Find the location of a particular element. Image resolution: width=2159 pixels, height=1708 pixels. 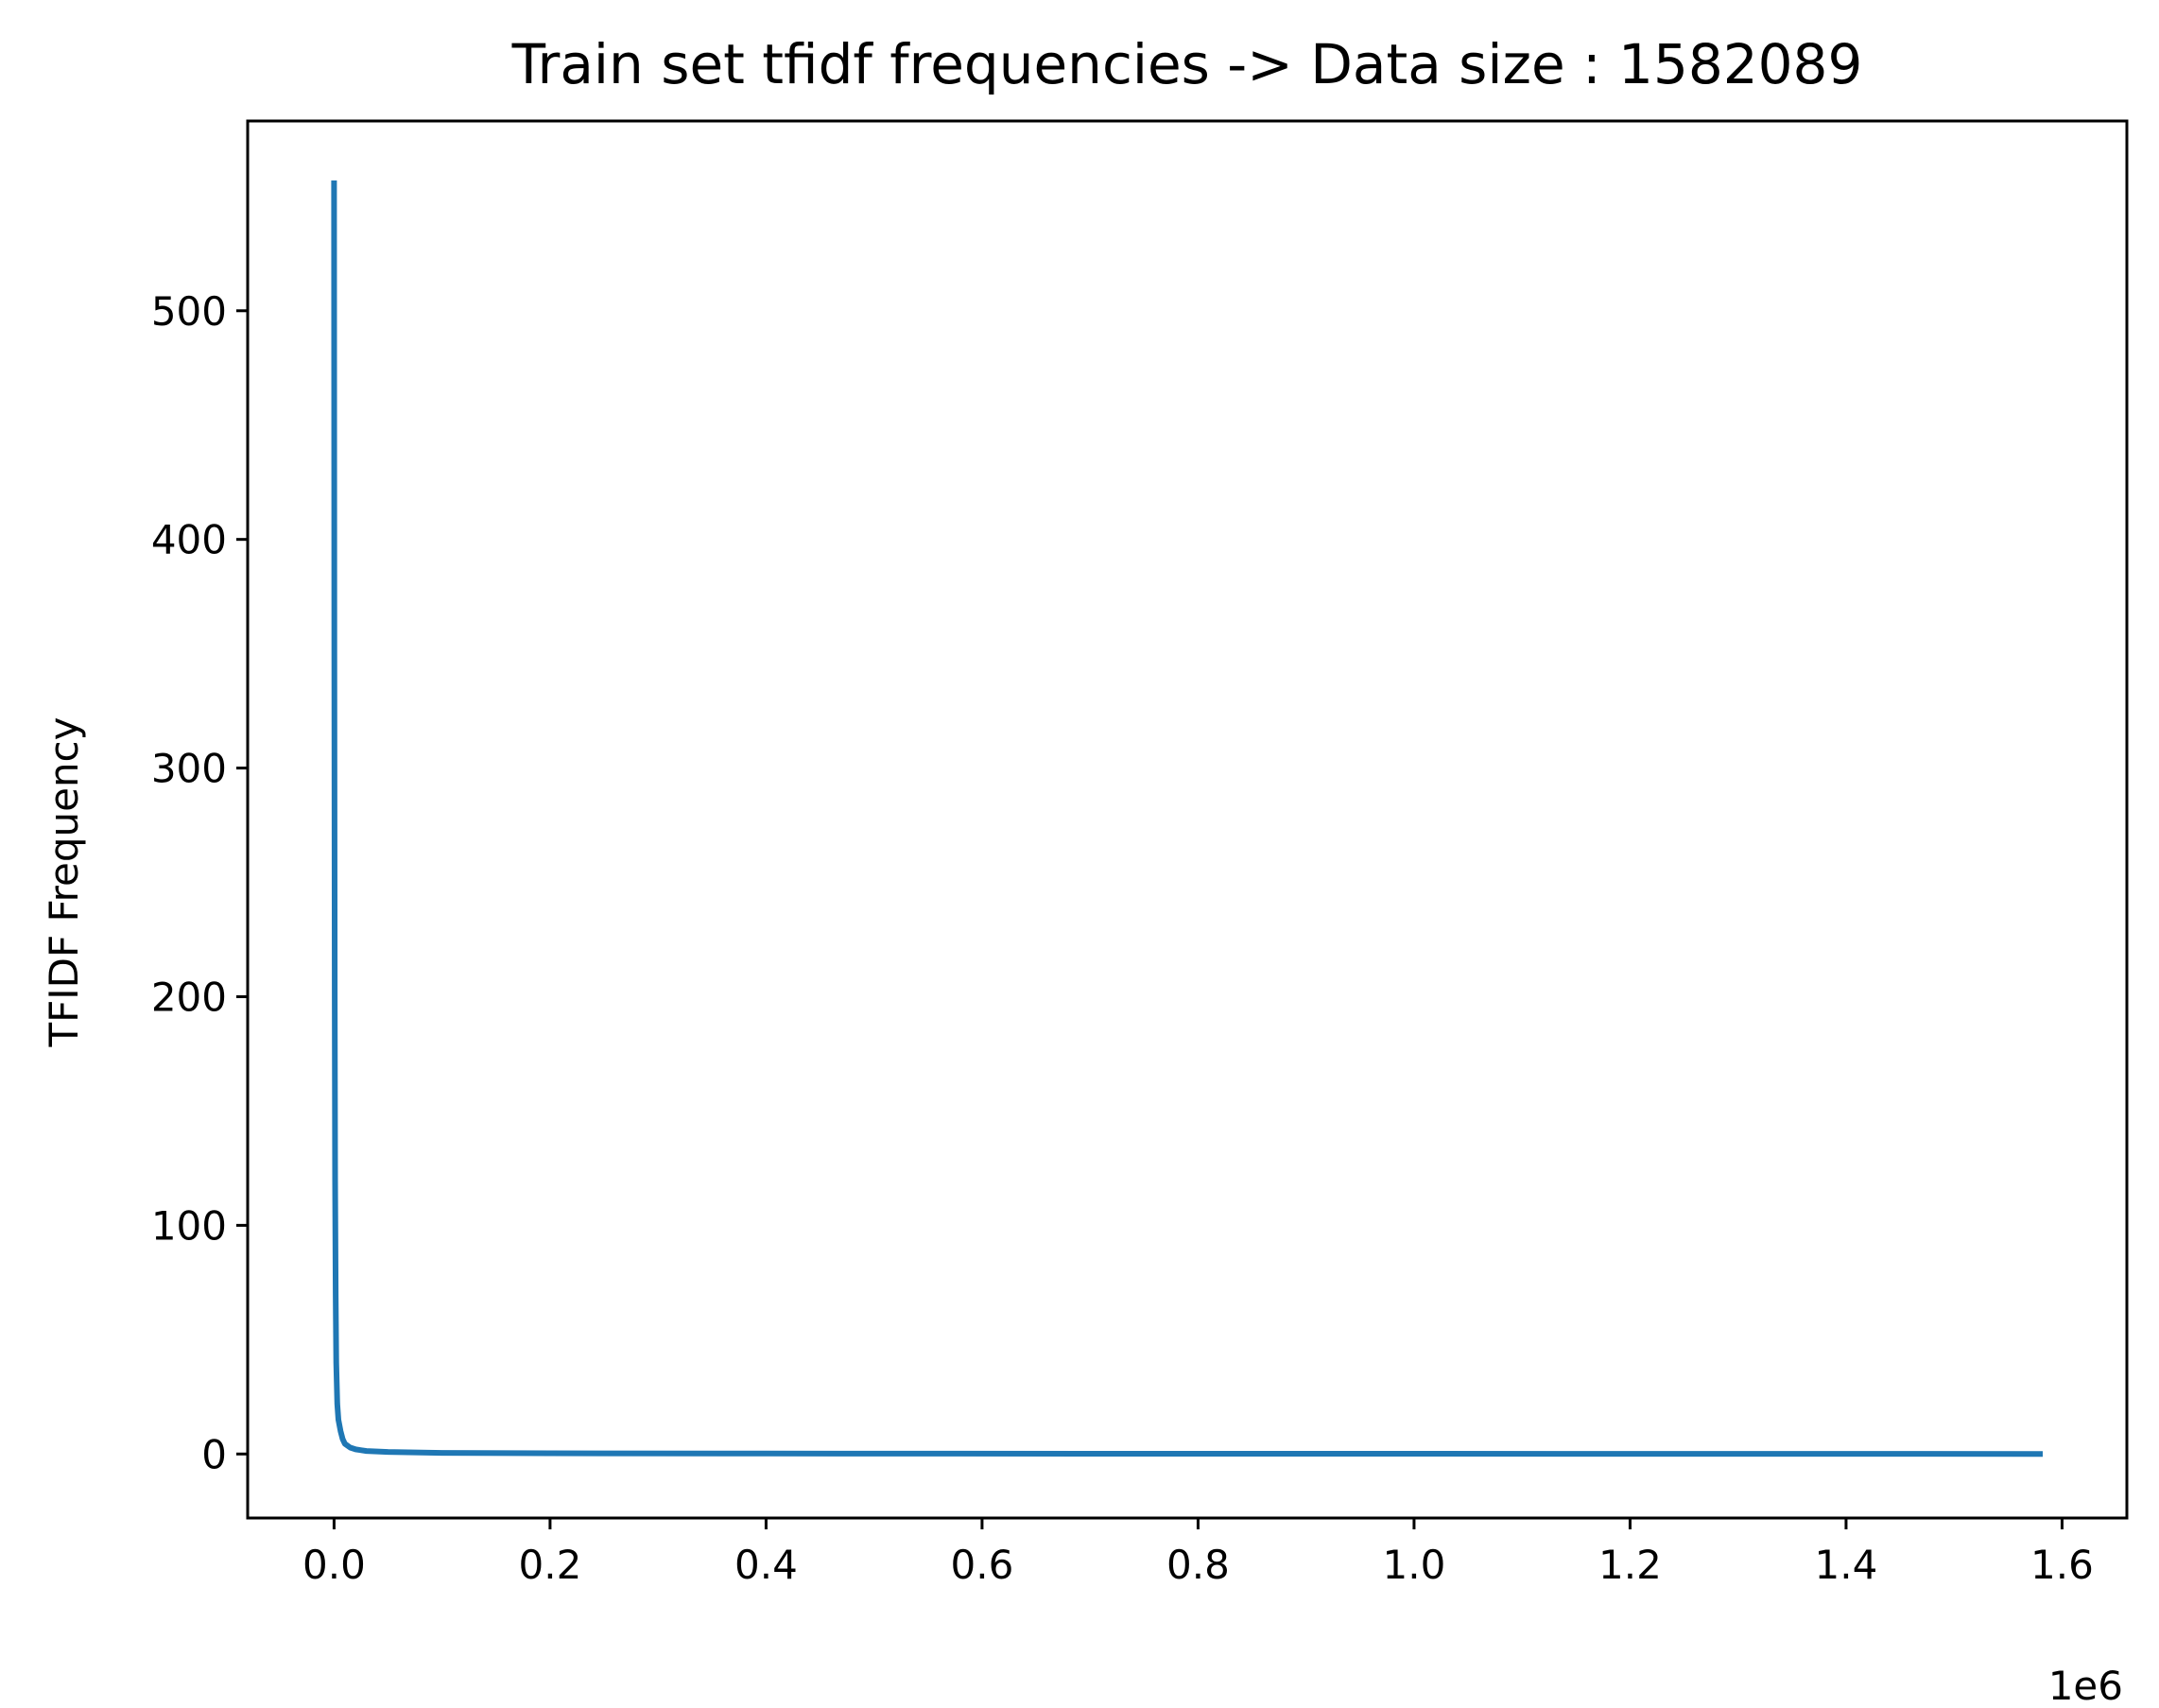

x-tick-label: 0.0 is located at coordinates (334, 1565).